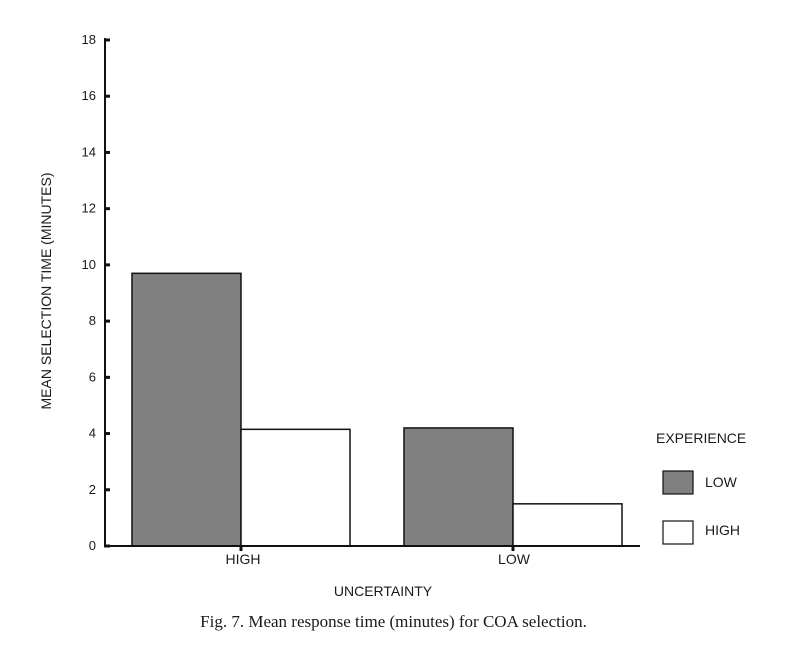 This screenshot has height=659, width=787. I want to click on legend-label-high: HIGH, so click(722, 530).